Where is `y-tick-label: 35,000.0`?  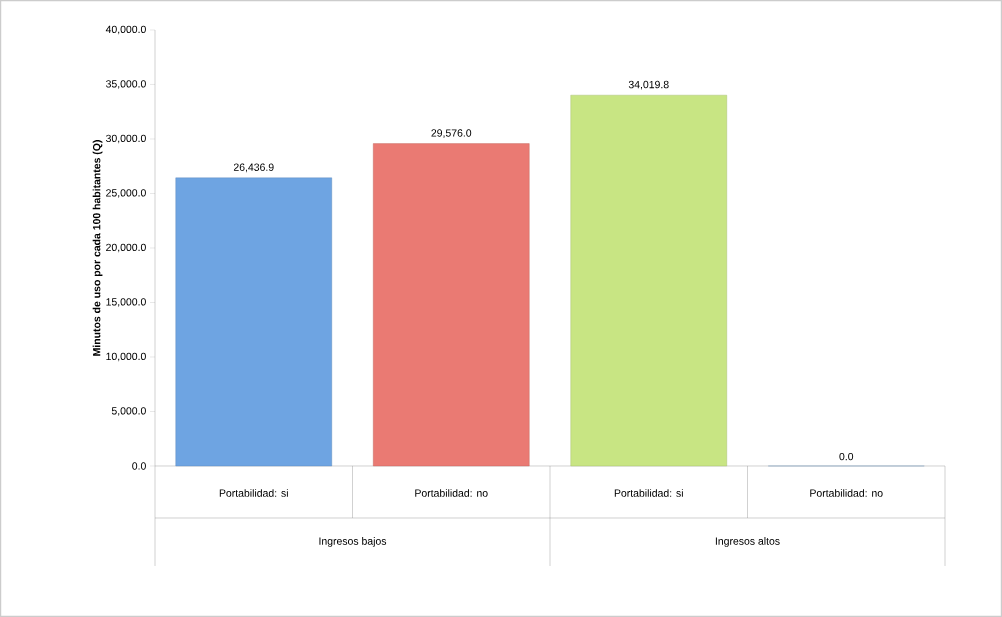 y-tick-label: 35,000.0 is located at coordinates (125, 84).